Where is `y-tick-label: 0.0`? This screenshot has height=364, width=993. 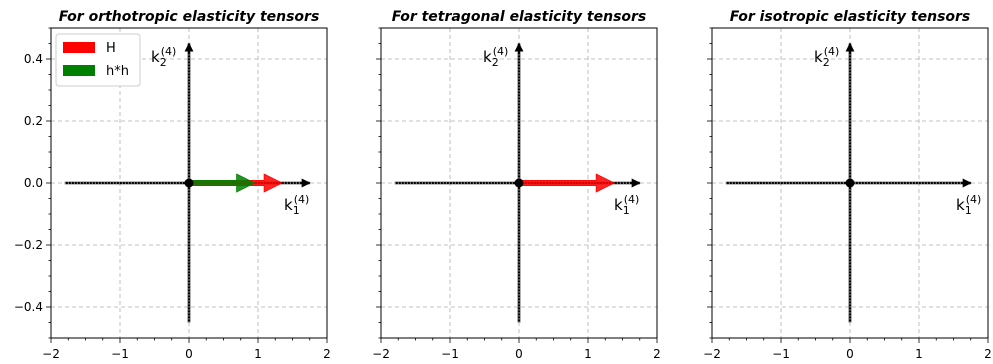
y-tick-label: 0.0 is located at coordinates (33, 183).